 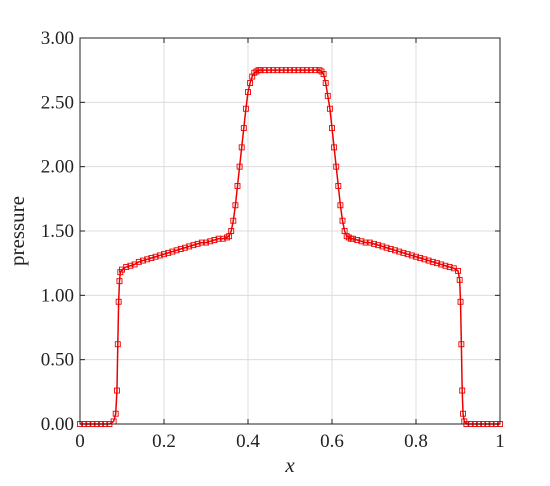 I want to click on x-tick-label: 0, so click(x=80, y=441).